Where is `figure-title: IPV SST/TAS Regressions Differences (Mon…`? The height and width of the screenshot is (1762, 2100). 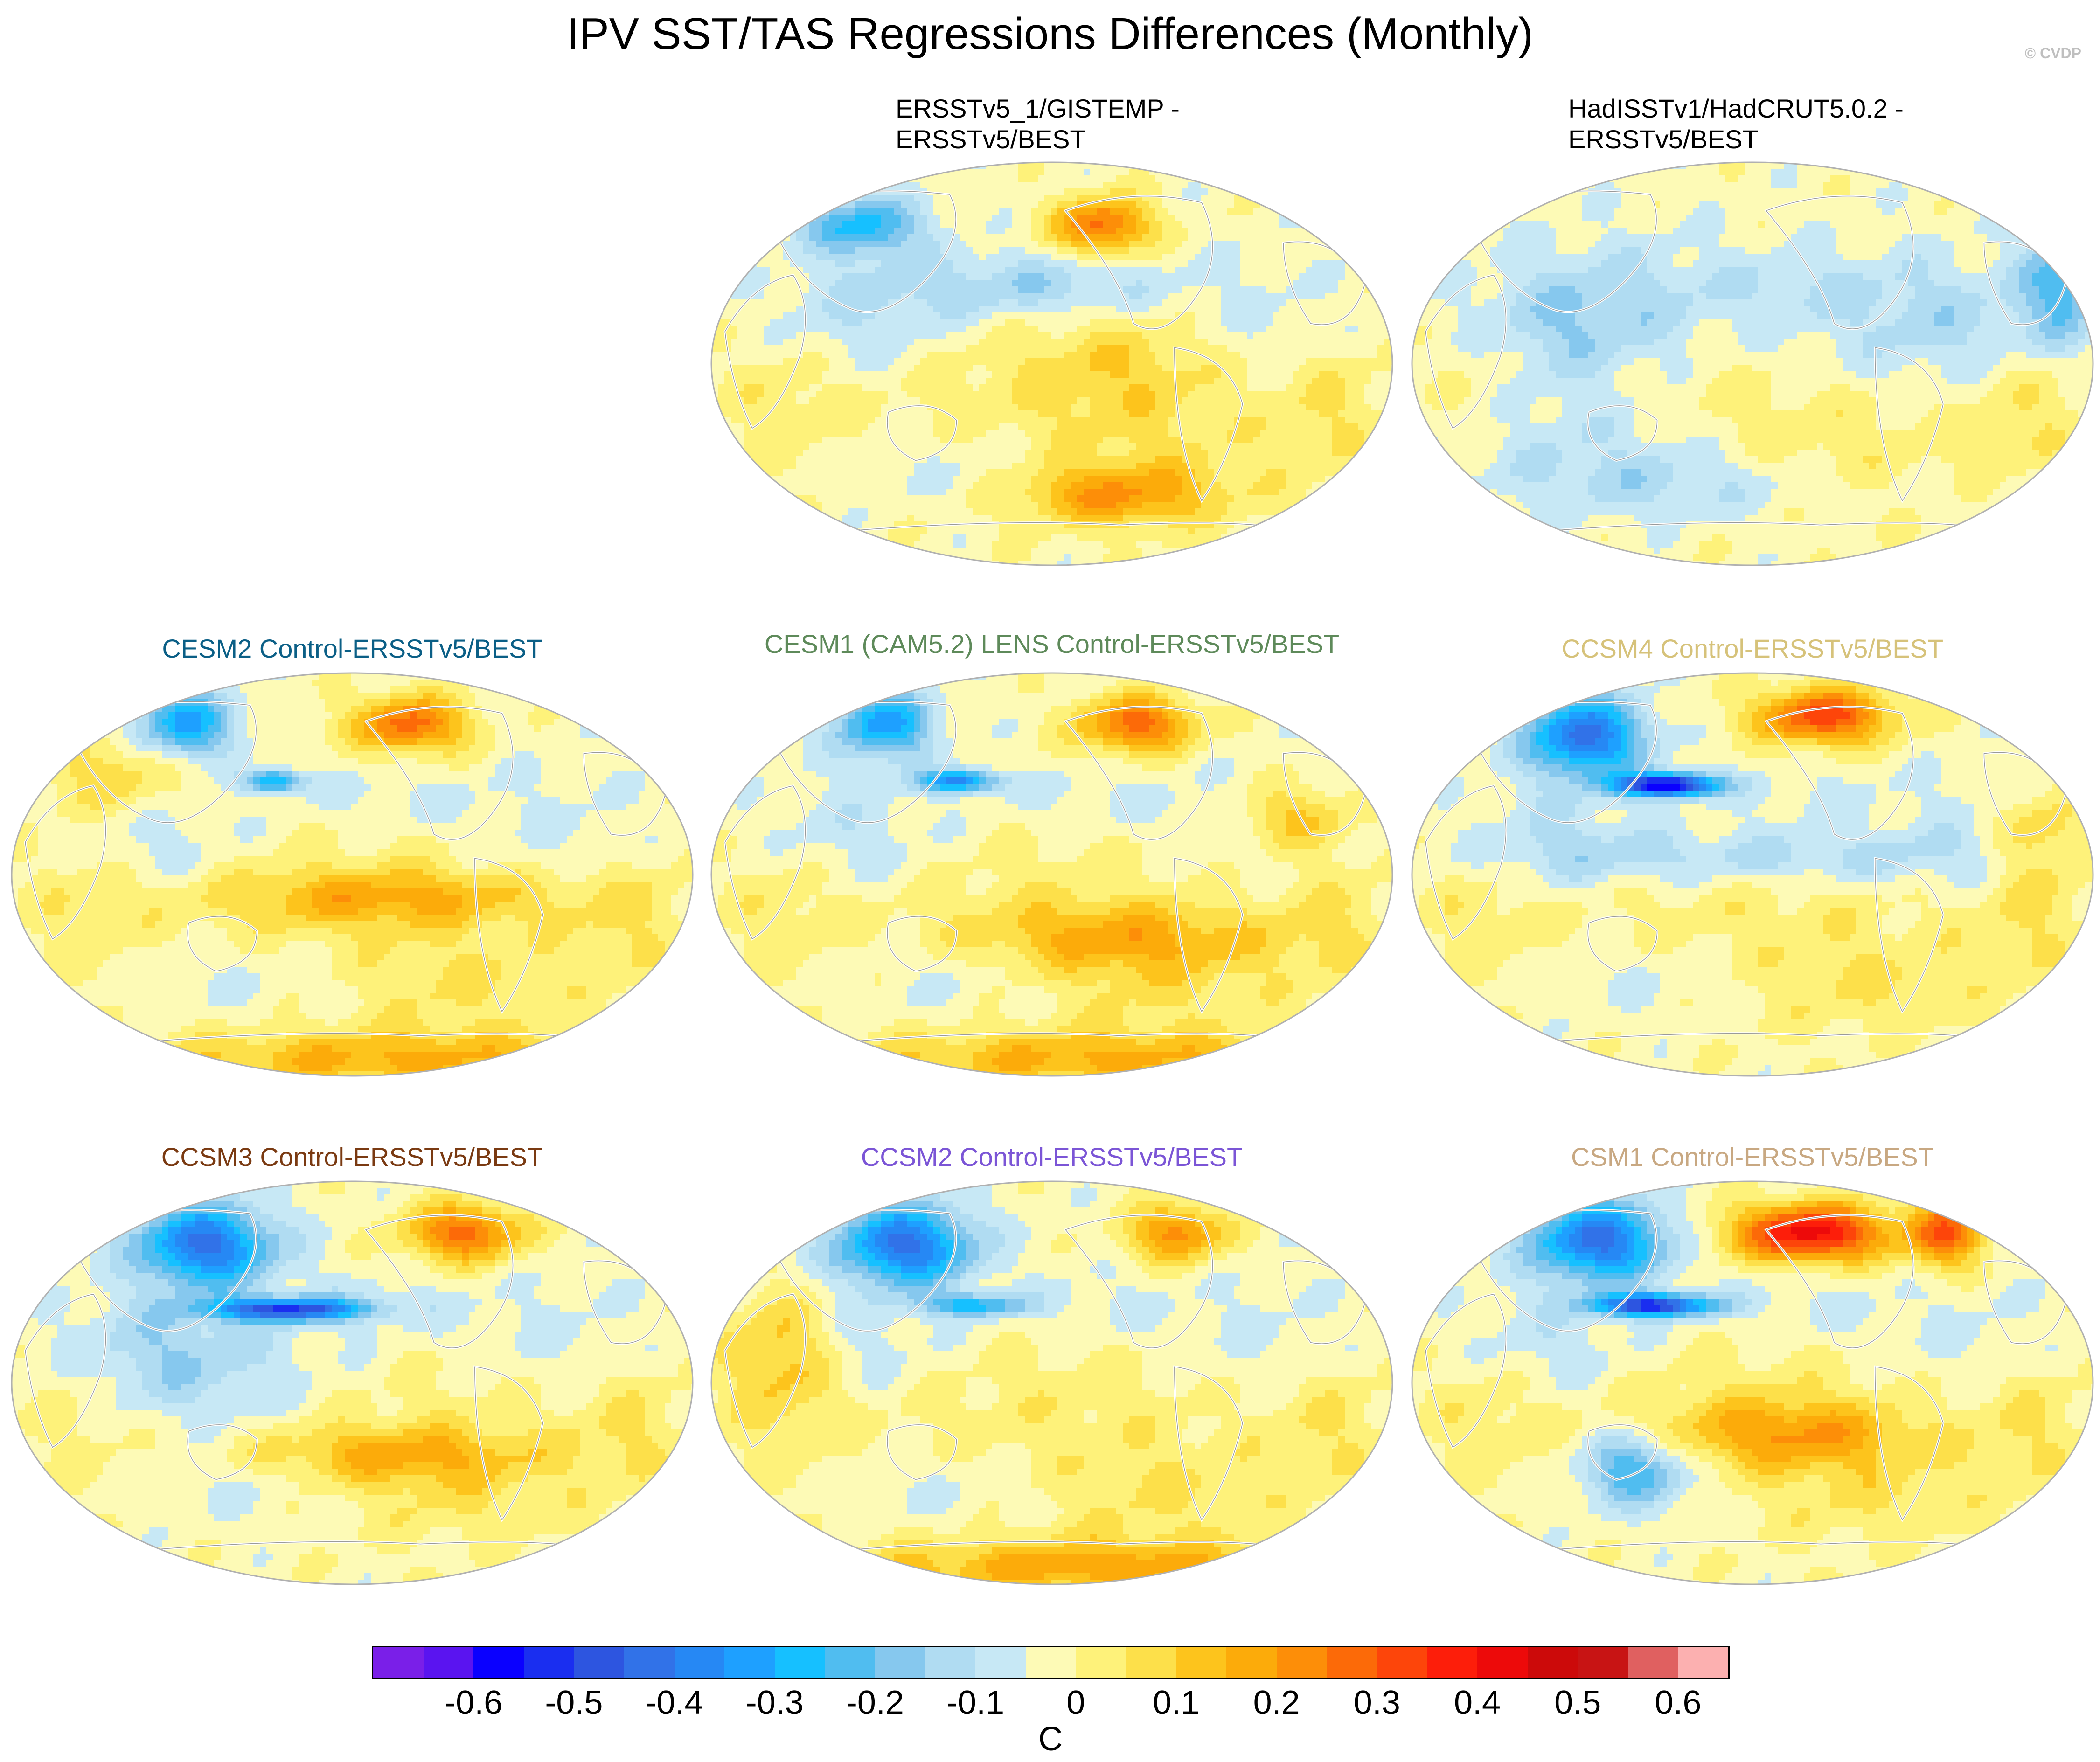
figure-title: IPV SST/TAS Regressions Differences (Mon… is located at coordinates (1050, 34).